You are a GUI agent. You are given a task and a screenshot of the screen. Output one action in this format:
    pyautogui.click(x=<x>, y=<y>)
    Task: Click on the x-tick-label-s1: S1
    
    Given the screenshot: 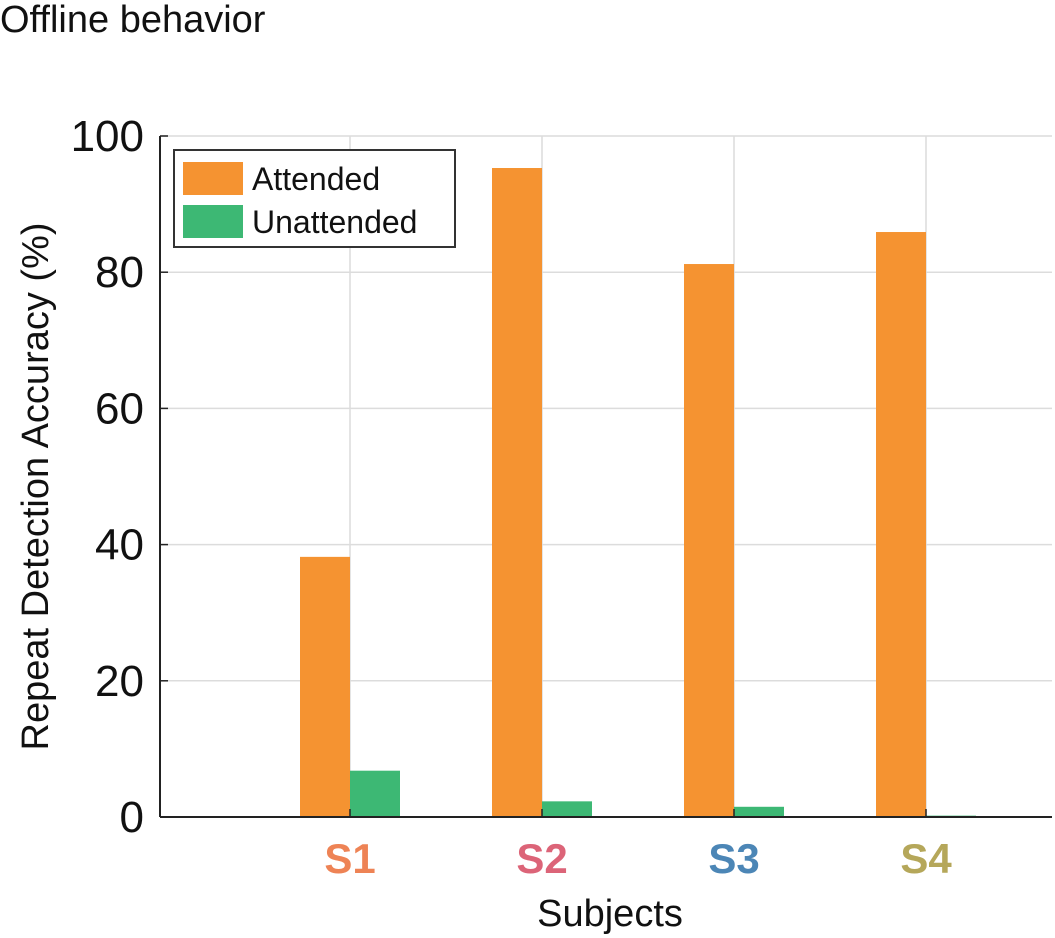 What is the action you would take?
    pyautogui.click(x=349, y=858)
    